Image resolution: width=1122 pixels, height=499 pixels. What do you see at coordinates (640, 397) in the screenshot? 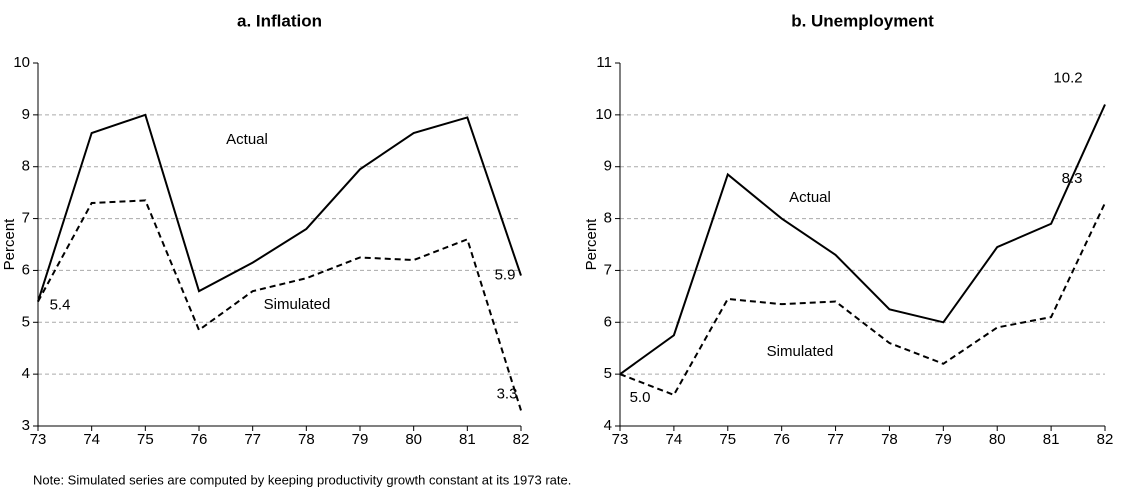
I see `value-label: 5.0` at bounding box center [640, 397].